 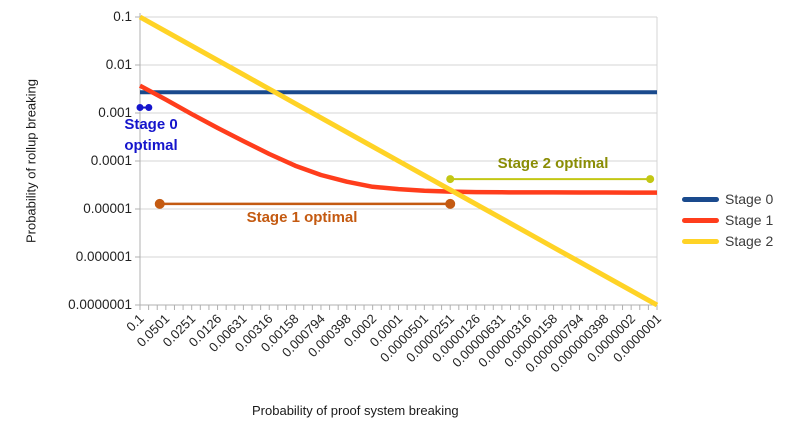 What do you see at coordinates (115, 112) in the screenshot?
I see `y-tick-label: 0.001` at bounding box center [115, 112].